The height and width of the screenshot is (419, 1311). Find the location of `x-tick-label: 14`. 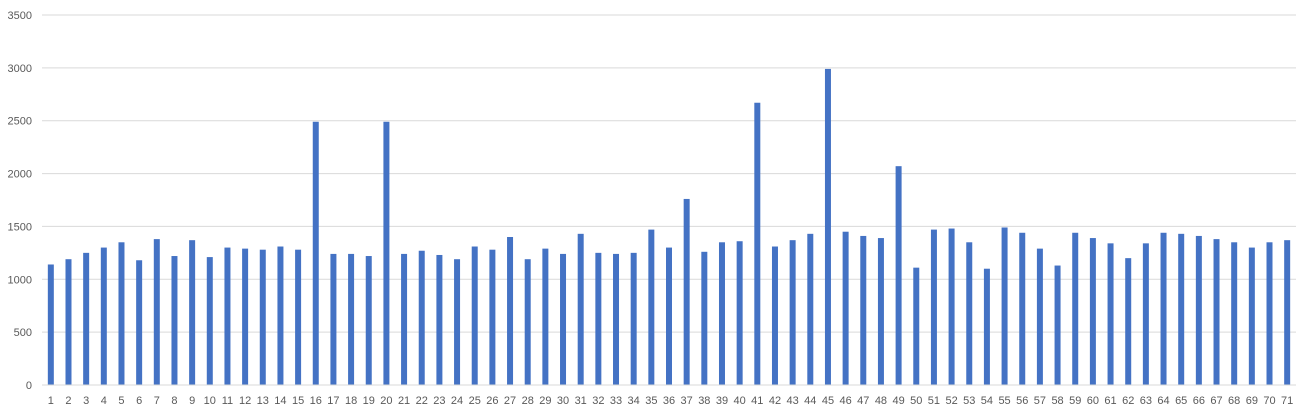

x-tick-label: 14 is located at coordinates (280, 401).